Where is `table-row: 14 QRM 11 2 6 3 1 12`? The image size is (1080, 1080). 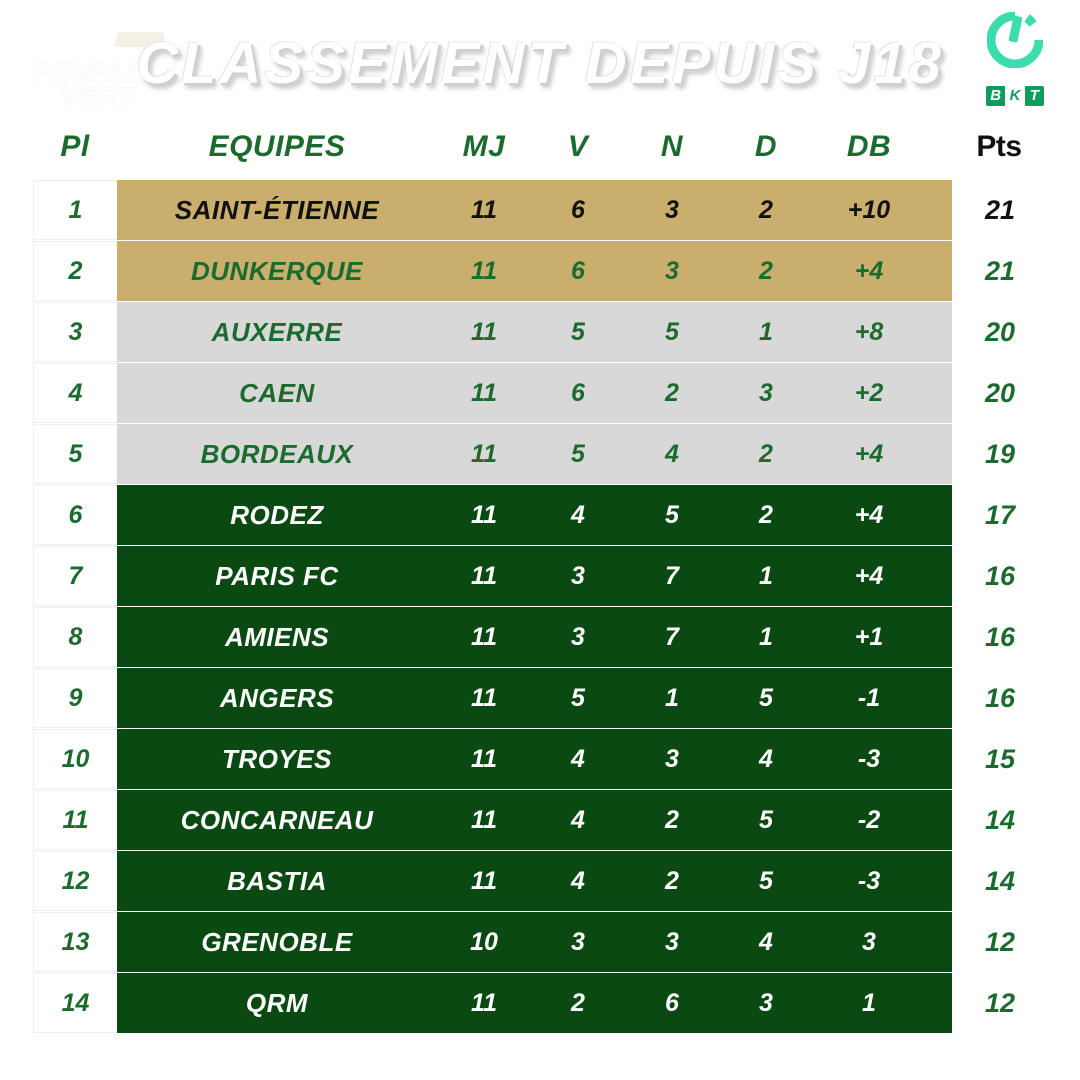 table-row: 14 QRM 11 2 6 3 1 12 is located at coordinates (540, 1003).